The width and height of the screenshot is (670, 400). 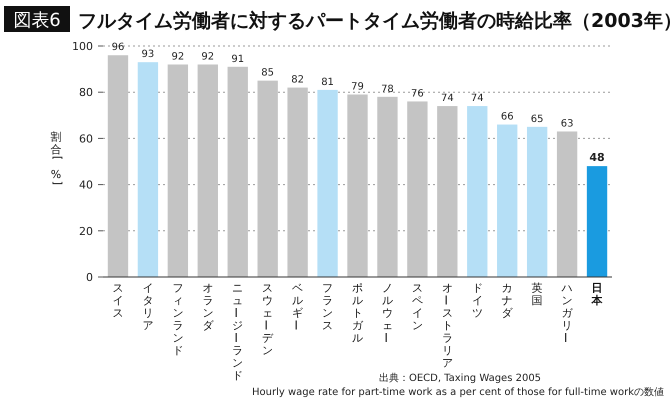 What do you see at coordinates (385, 312) in the screenshot?
I see `x-tick-label: ノルウェー` at bounding box center [385, 312].